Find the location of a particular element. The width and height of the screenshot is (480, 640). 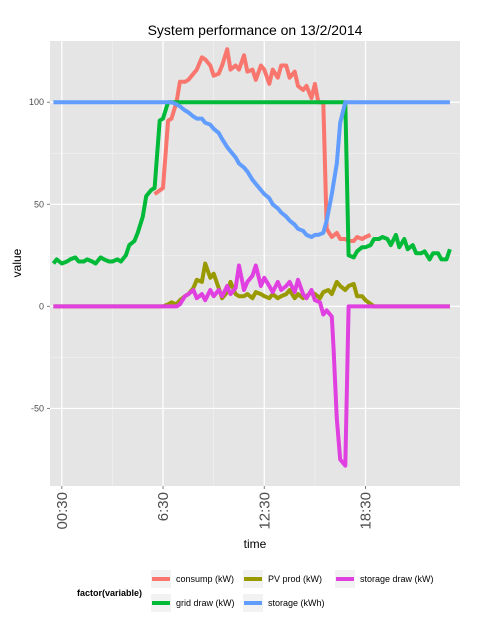

x-tick-label: 6:30 is located at coordinates (163, 506).